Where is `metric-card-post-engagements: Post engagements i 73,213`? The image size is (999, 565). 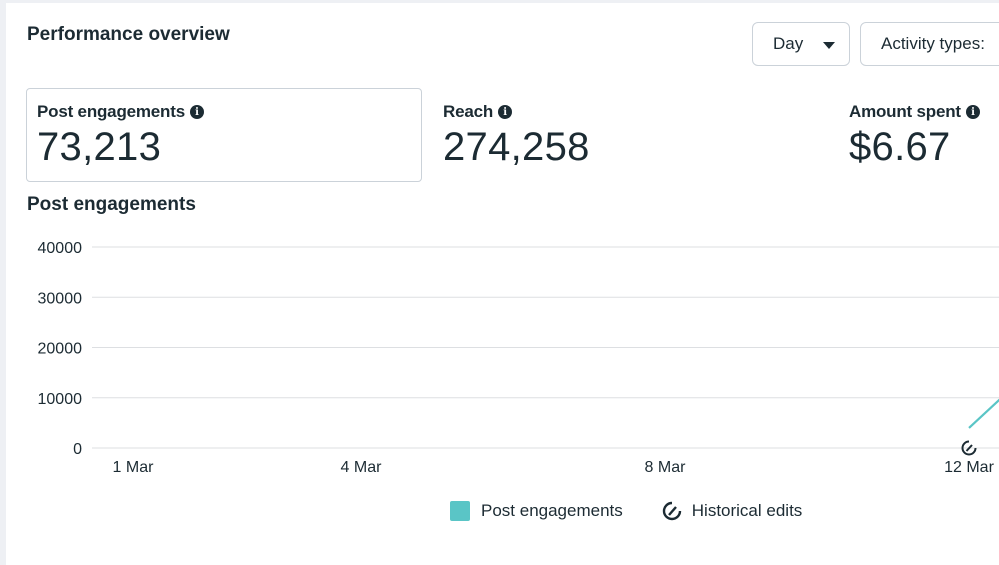
metric-card-post-engagements: Post engagements i 73,213 is located at coordinates (224, 135).